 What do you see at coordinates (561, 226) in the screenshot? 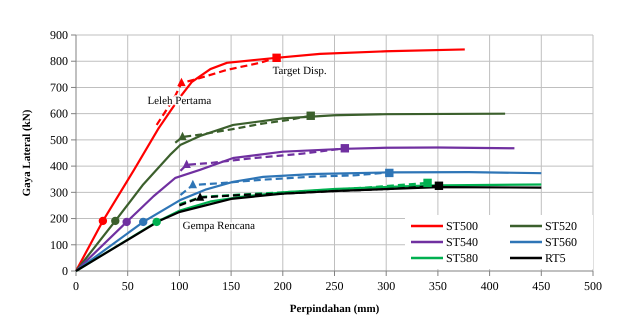
I see `legend-label: ST520` at bounding box center [561, 226].